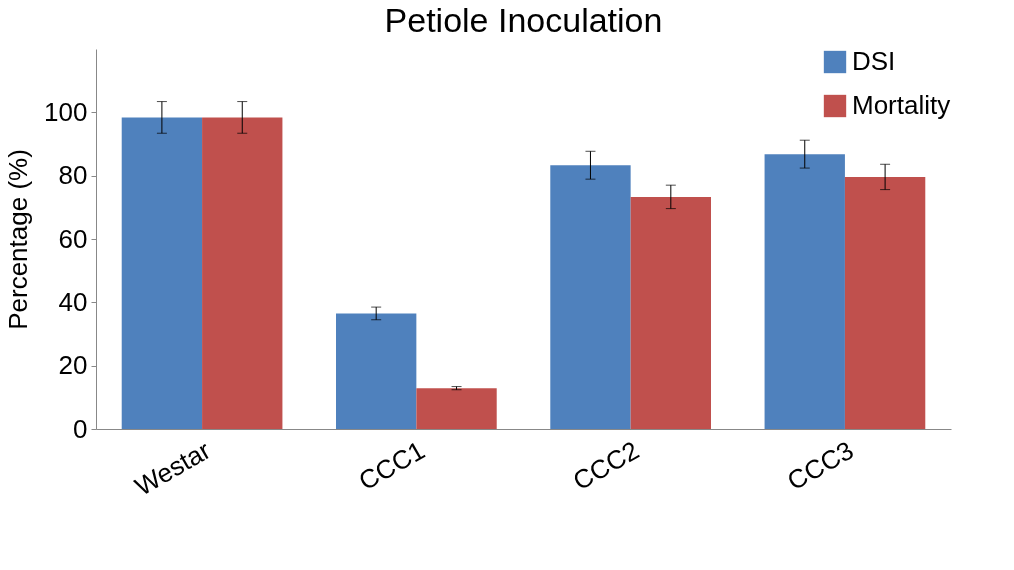 The height and width of the screenshot is (570, 1014). I want to click on legend-label: Mortality, so click(901, 105).